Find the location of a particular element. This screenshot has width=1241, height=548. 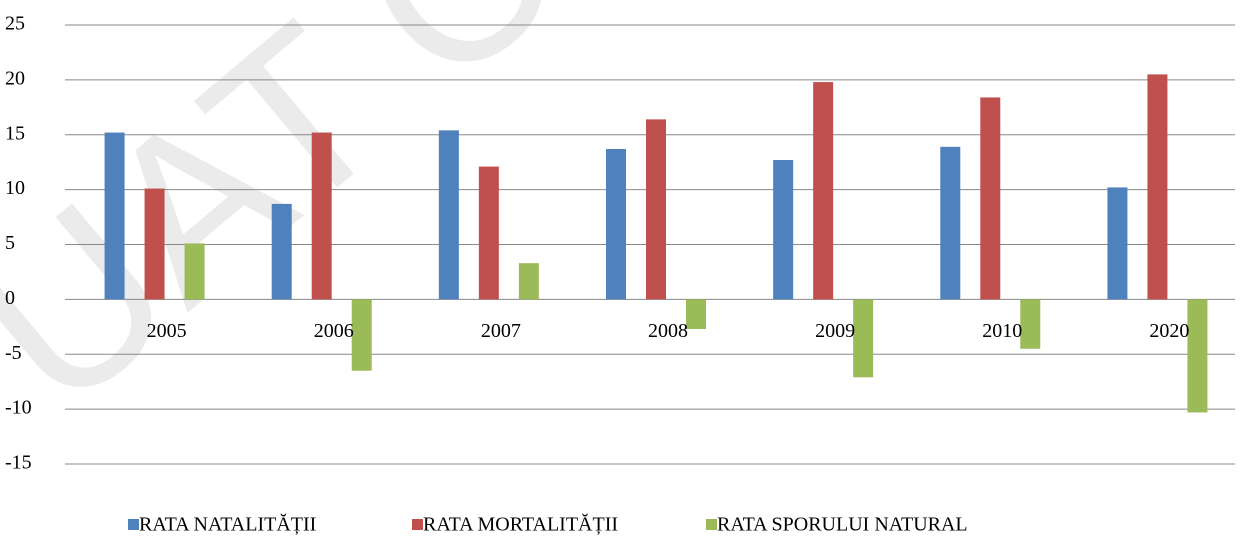

y-tick-label: -10 is located at coordinates (18, 408).